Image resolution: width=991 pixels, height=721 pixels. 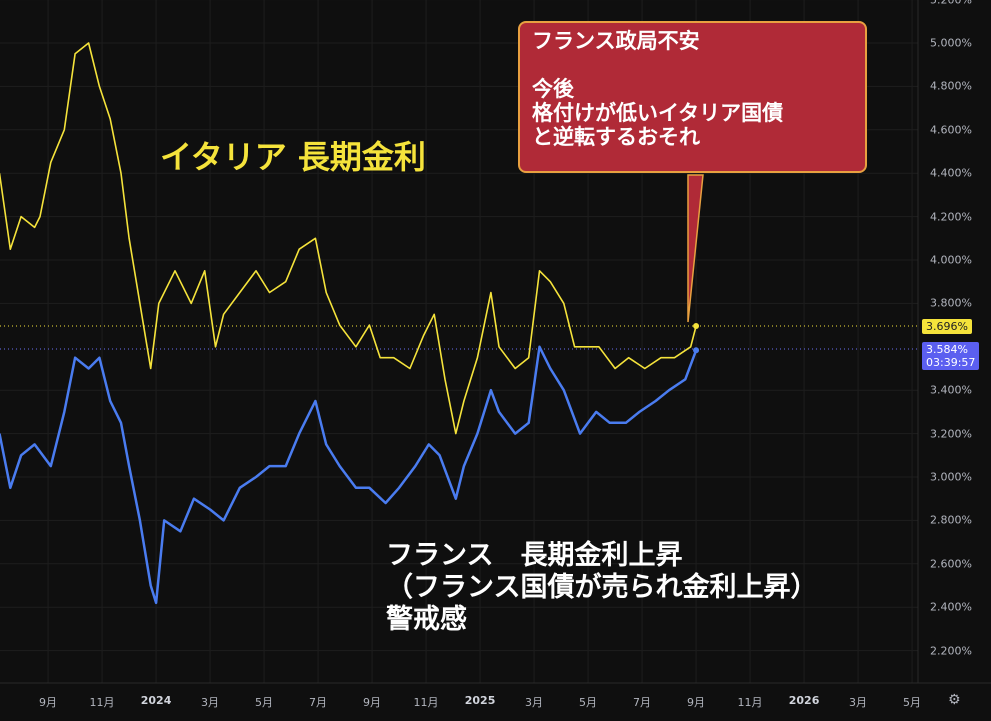 I want to click on y-tick-label: 3.400%, so click(x=951, y=390).